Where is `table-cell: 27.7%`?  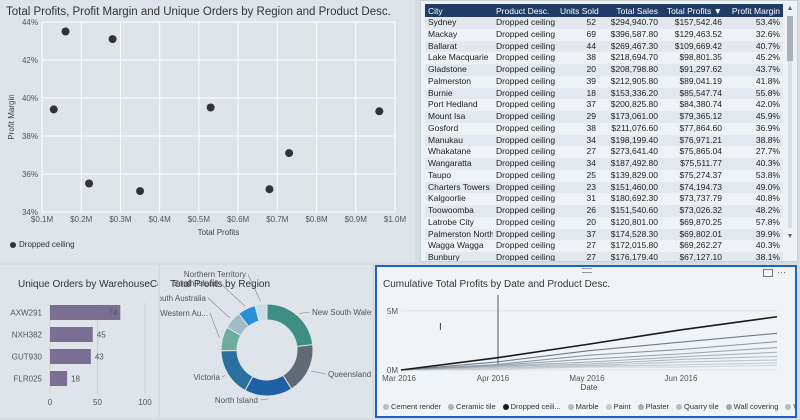 table-cell: 27.7% is located at coordinates (754, 152).